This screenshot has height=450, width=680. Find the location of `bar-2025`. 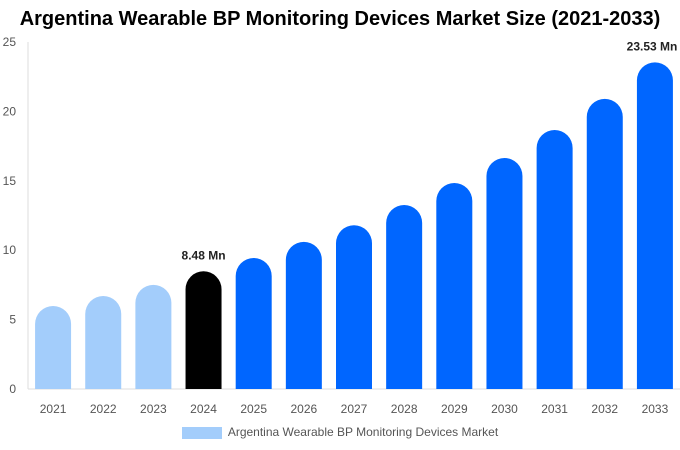

bar-2025 is located at coordinates (253, 323).